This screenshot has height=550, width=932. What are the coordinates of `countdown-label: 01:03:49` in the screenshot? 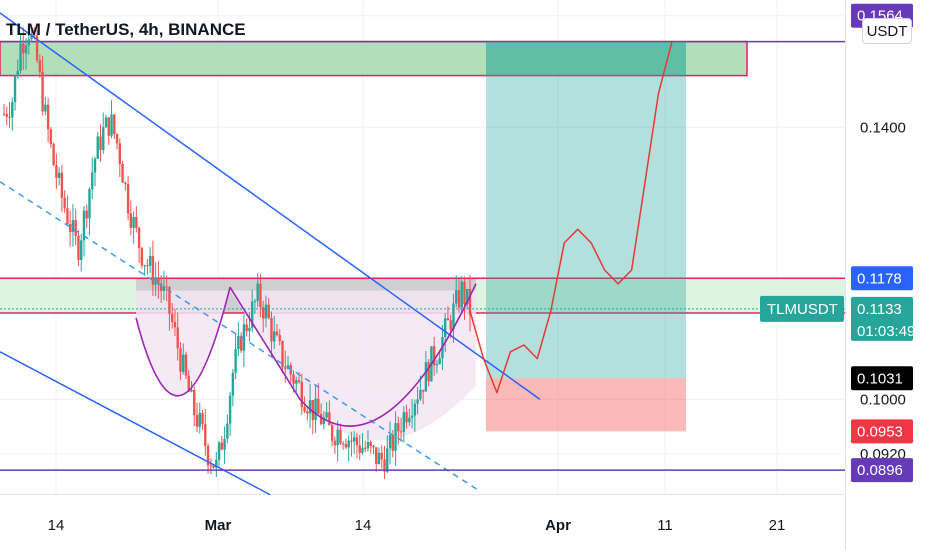 It's located at (886, 331).